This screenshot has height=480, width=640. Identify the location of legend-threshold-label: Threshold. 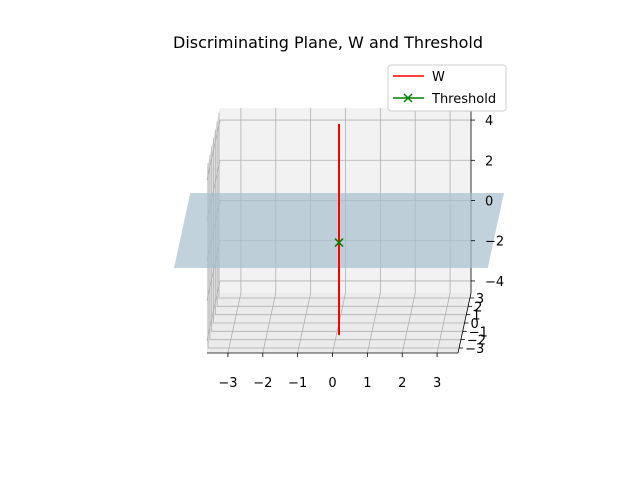
(463, 99).